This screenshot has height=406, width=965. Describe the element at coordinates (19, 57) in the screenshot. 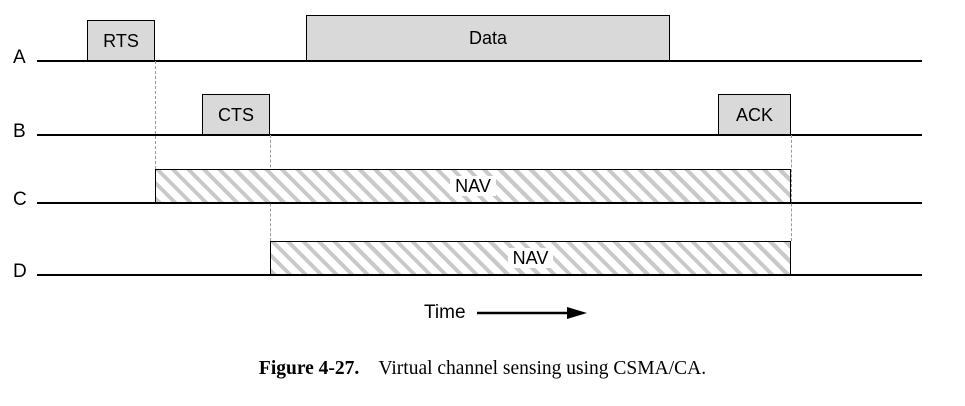

I see `station-label-a: A` at that location.